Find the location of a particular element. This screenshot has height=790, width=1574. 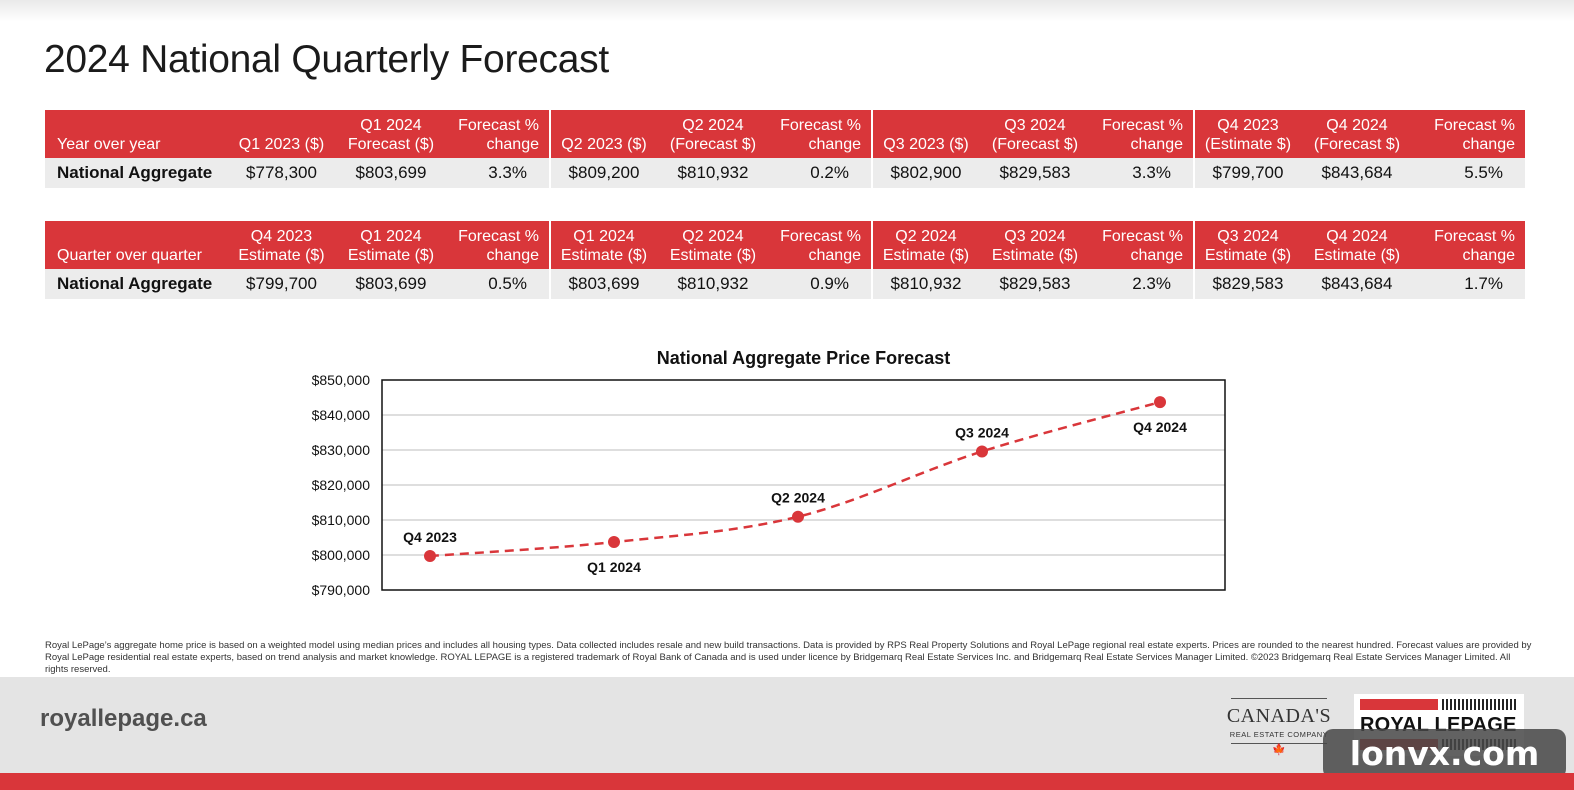

column-header: Q1 2024 Forecast ($) is located at coordinates (391, 134).